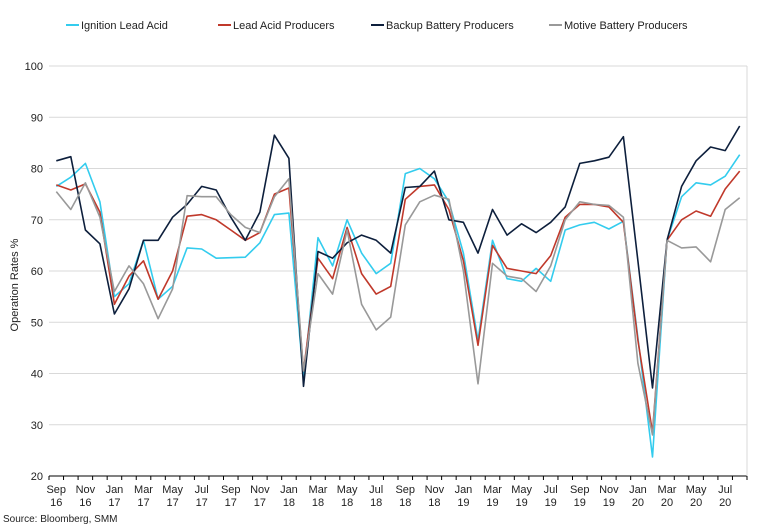 The image size is (770, 531). Describe the element at coordinates (37, 426) in the screenshot. I see `y-tick-label: 30` at that location.